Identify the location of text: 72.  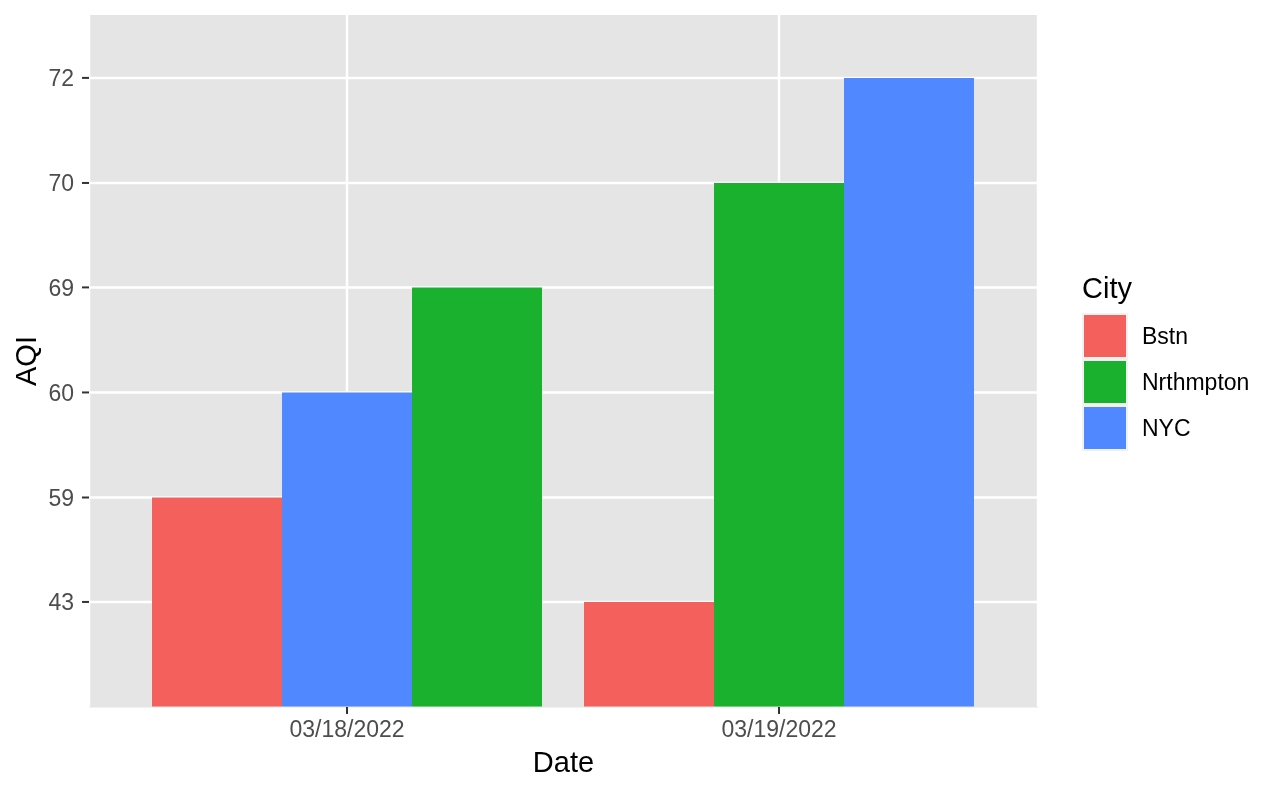
(61, 78).